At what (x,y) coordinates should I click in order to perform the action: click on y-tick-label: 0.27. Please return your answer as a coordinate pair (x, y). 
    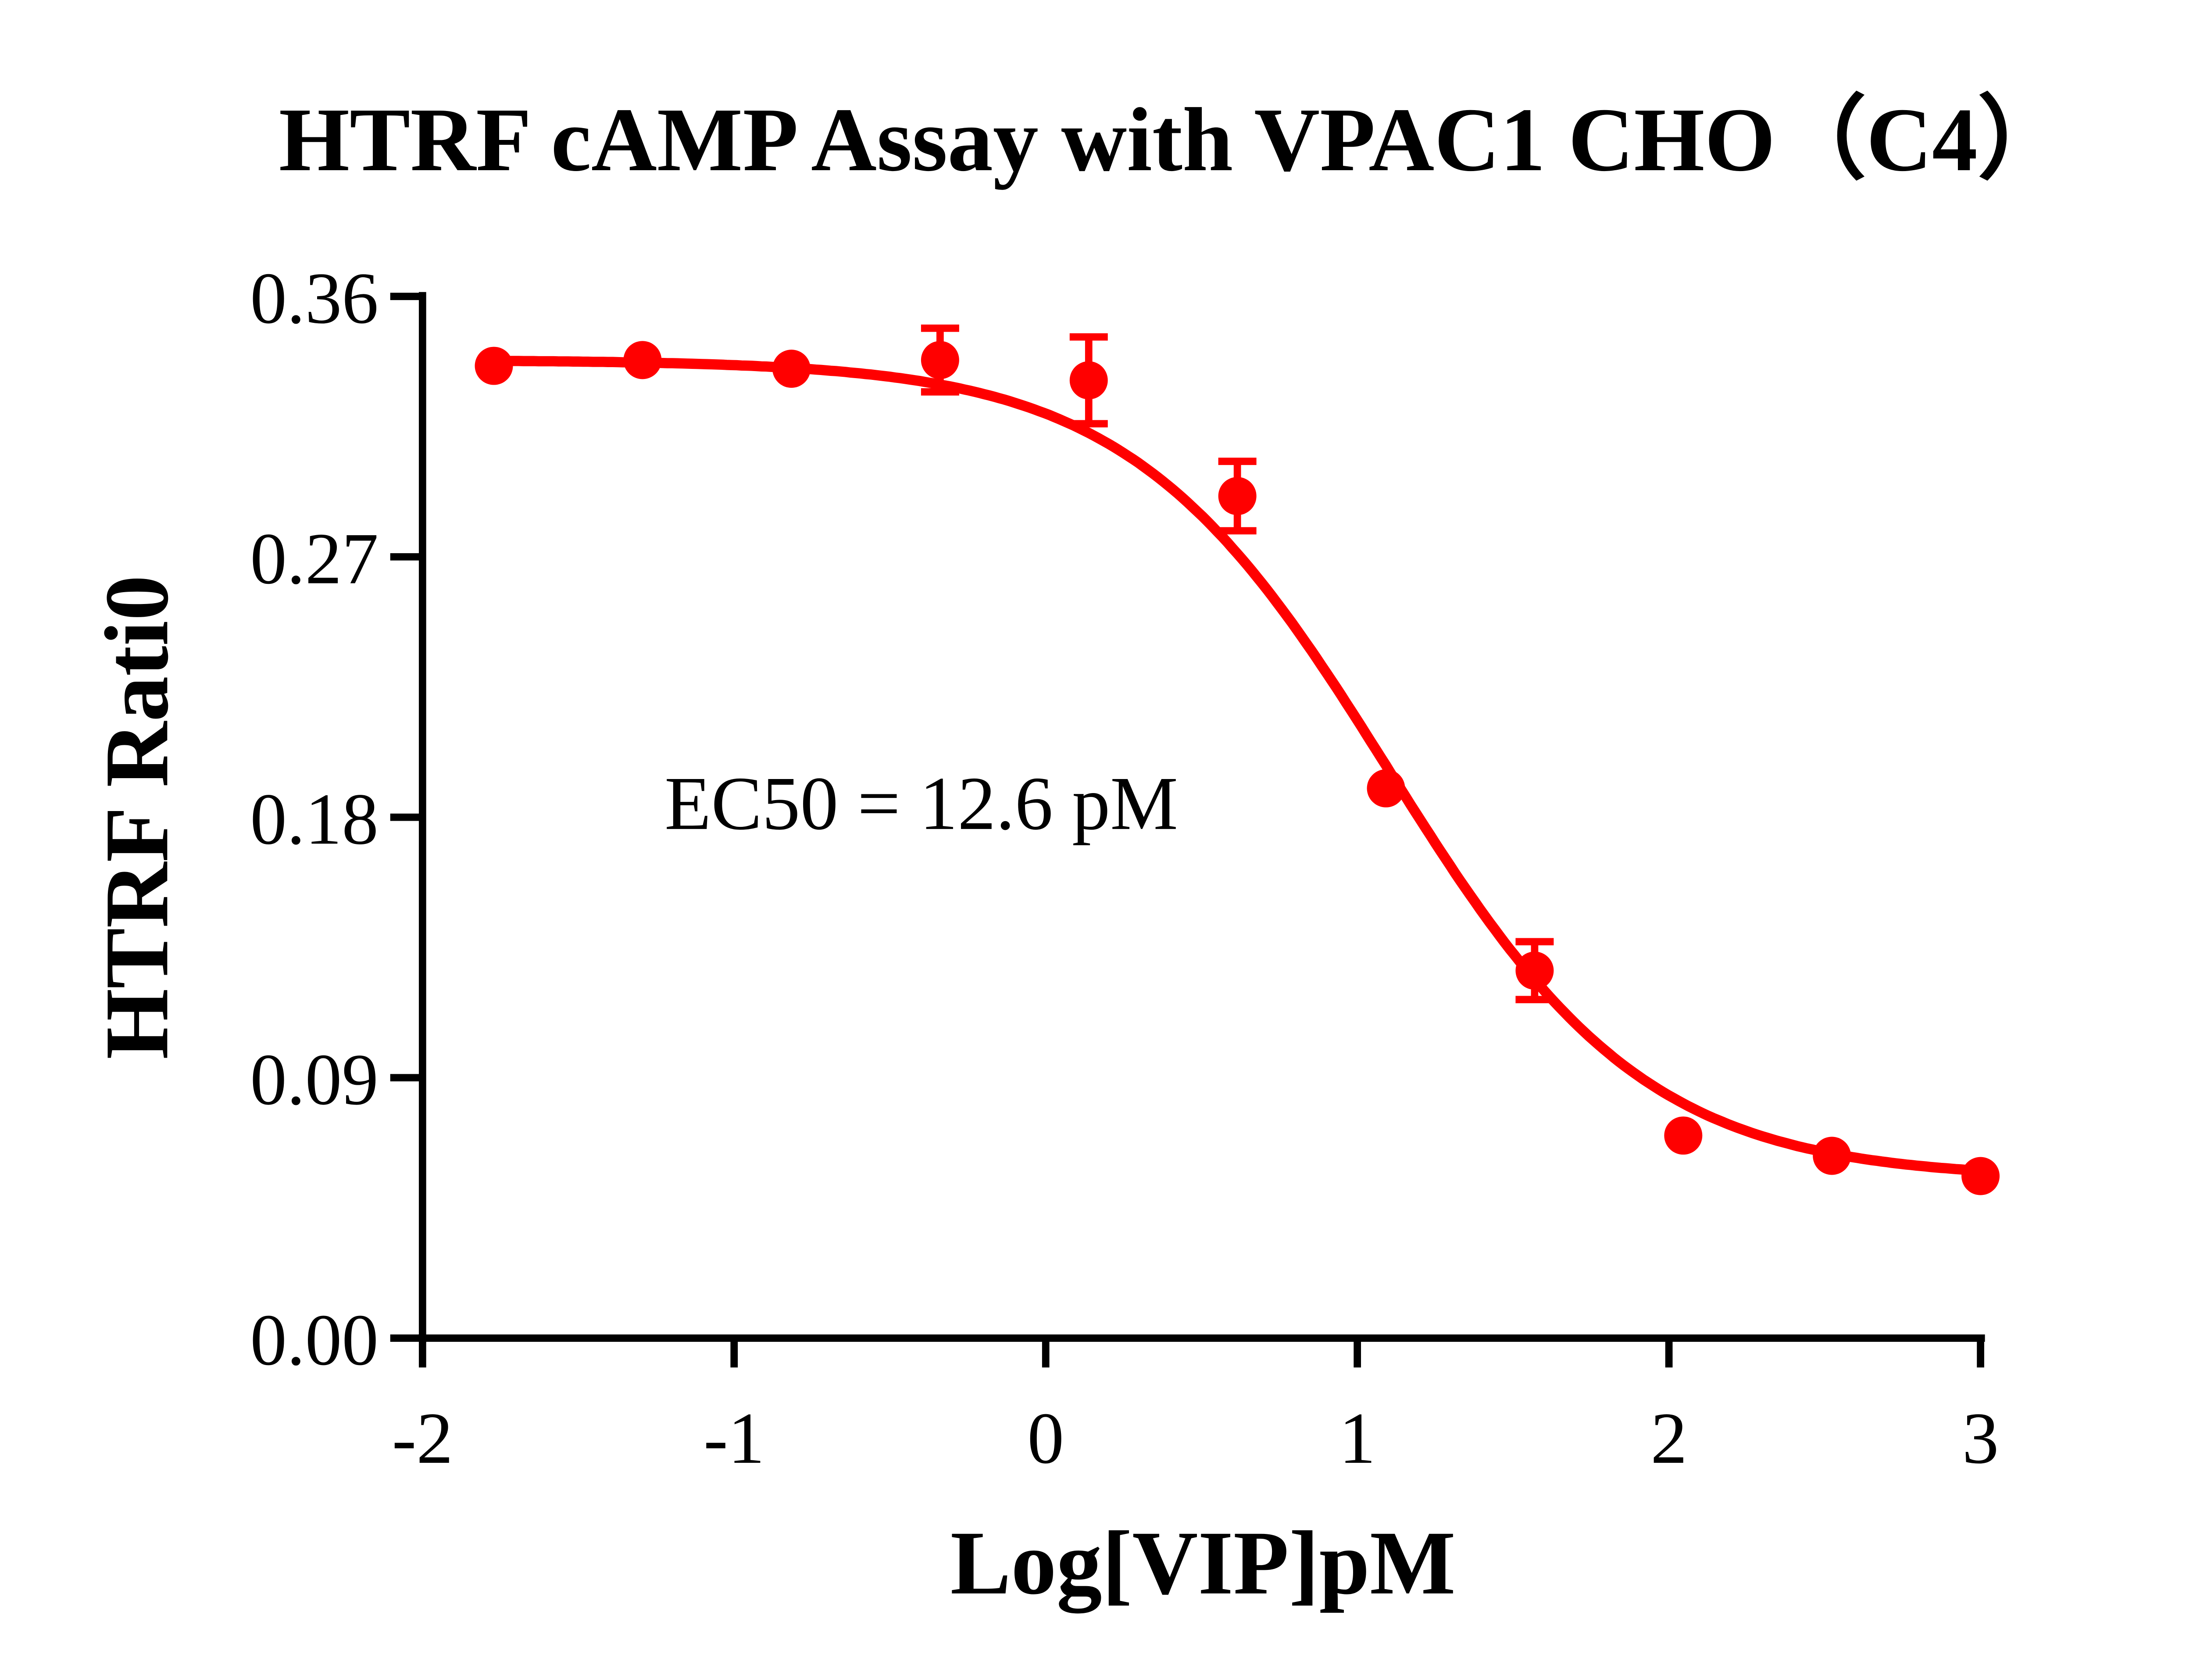
    Looking at the image, I should click on (314, 559).